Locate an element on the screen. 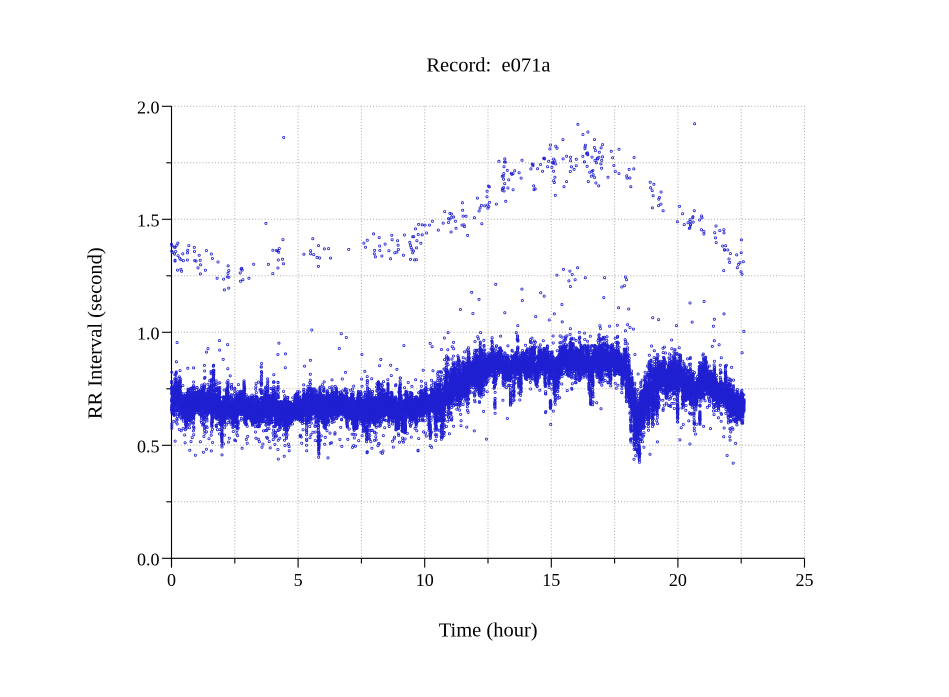  svg-text: 25 is located at coordinates (805, 580).